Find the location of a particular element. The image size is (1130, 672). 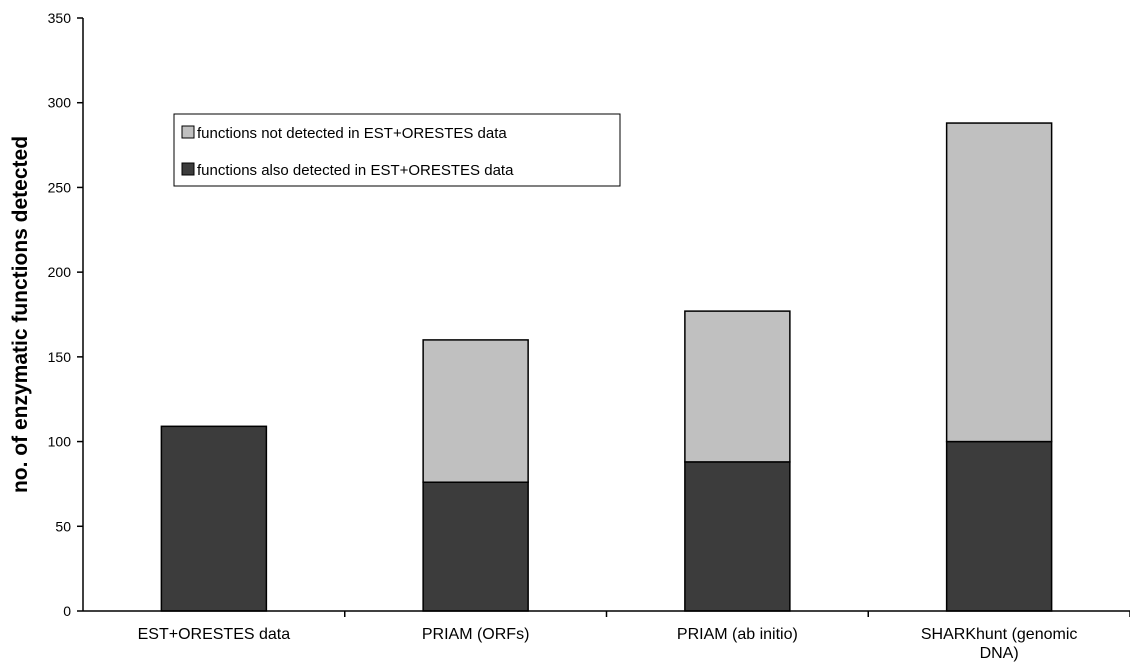

category-label-1: PRIAM (ORFs) is located at coordinates (476, 634).